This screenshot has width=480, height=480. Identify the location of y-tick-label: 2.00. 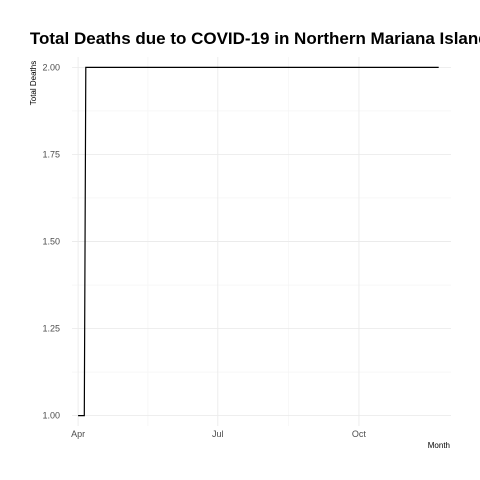
(51, 67).